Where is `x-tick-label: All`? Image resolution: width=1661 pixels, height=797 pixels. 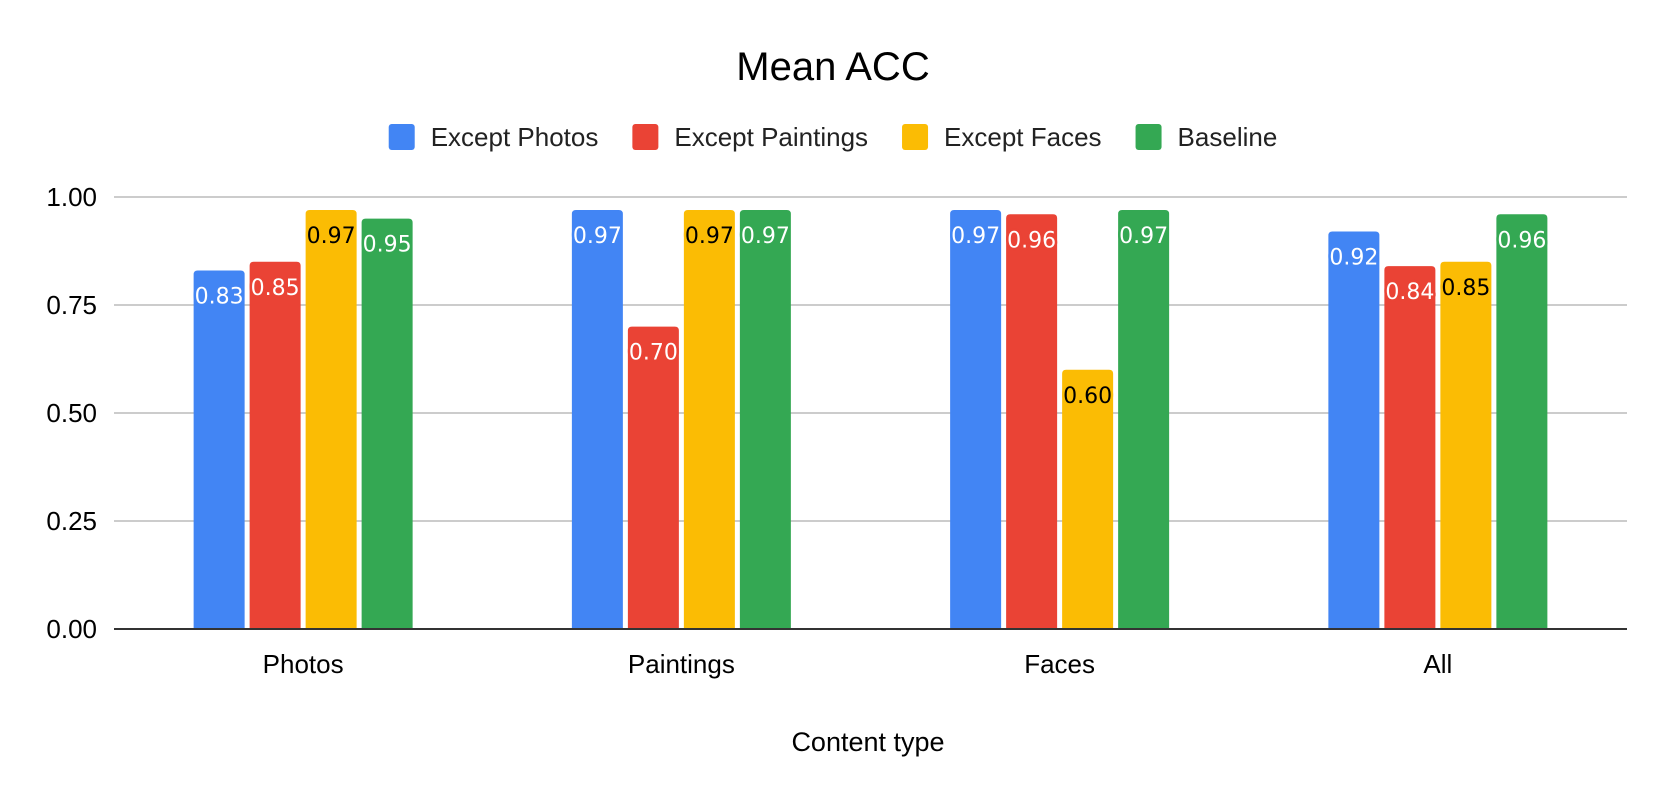
x-tick-label: All is located at coordinates (1437, 664).